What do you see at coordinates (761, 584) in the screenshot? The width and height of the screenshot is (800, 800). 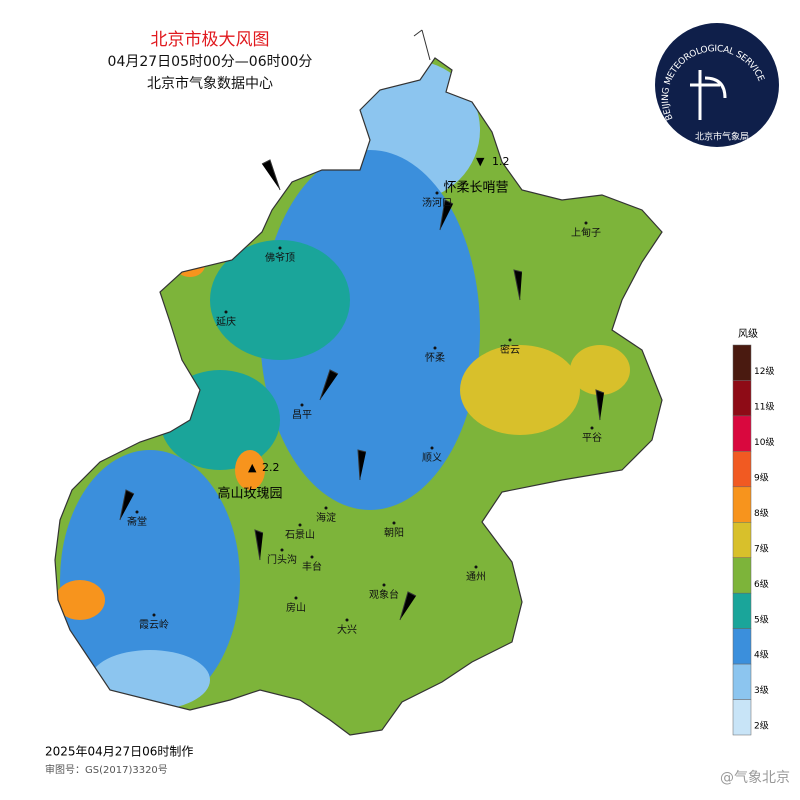 I see `legend-label: 6级` at bounding box center [761, 584].